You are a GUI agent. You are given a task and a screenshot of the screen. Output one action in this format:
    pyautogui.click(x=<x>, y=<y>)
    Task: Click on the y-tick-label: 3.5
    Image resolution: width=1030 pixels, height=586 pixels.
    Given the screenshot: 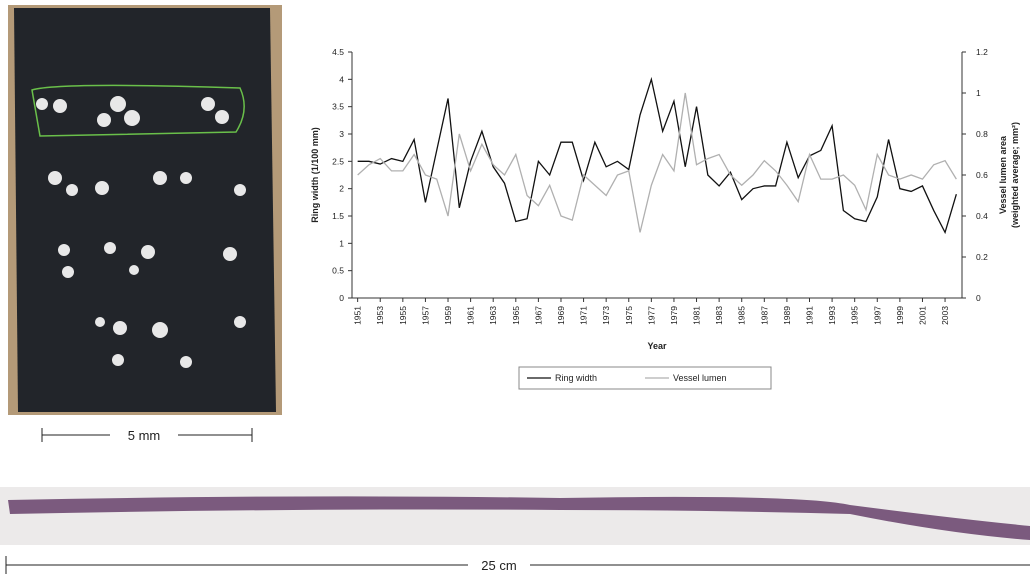 What is the action you would take?
    pyautogui.click(x=338, y=107)
    